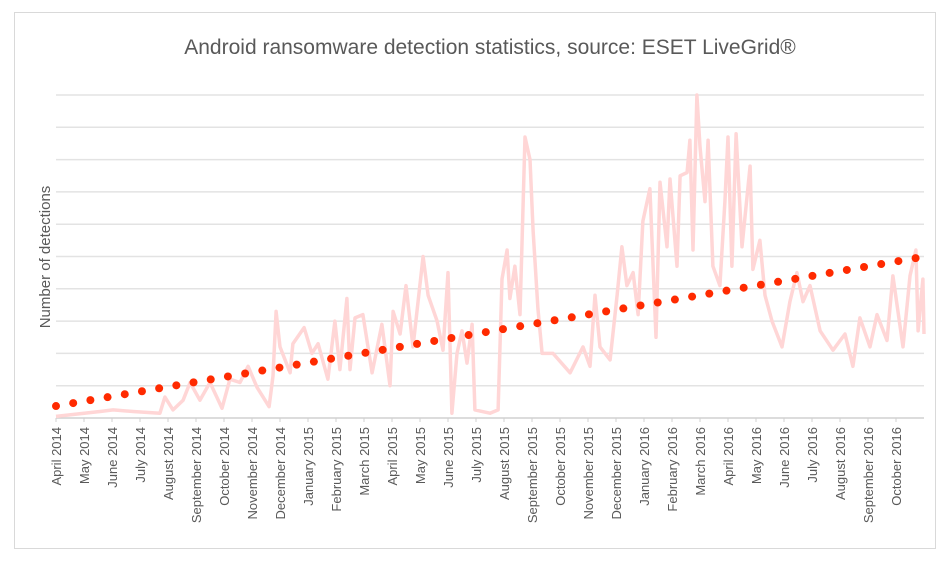 Image resolution: width=949 pixels, height=561 pixels. I want to click on x-tick-label: April 2015, so click(392, 456).